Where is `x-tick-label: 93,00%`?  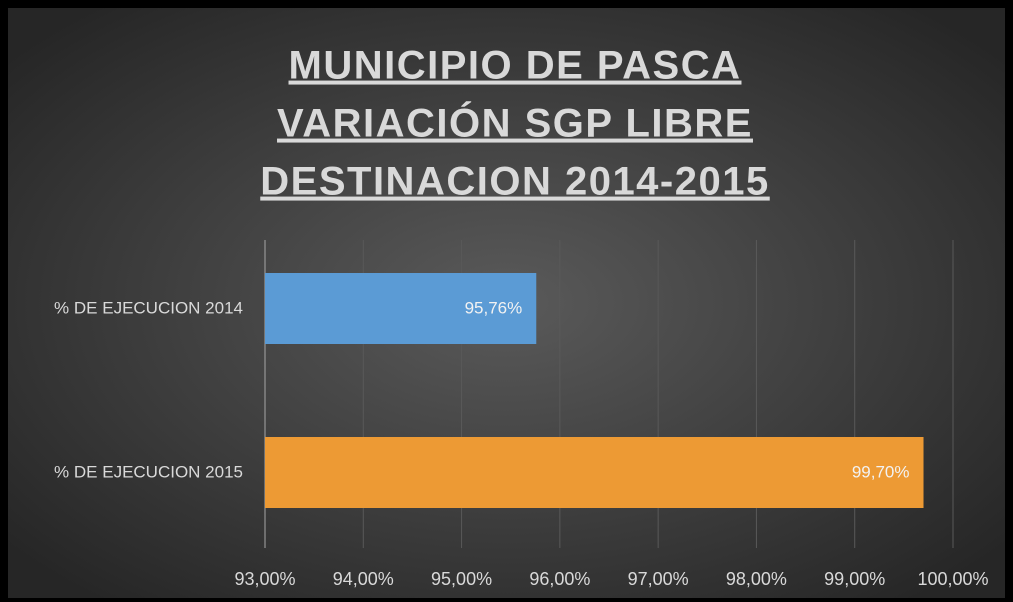 x-tick-label: 93,00% is located at coordinates (264, 579).